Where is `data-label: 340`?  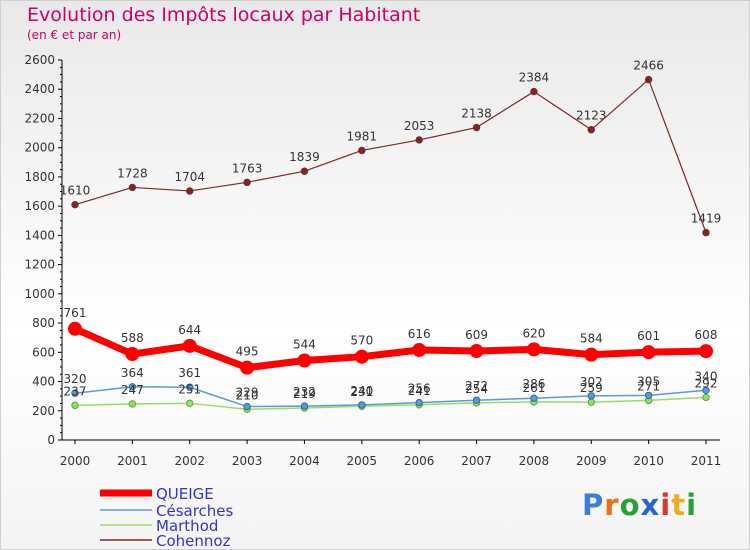 data-label: 340 is located at coordinates (706, 376).